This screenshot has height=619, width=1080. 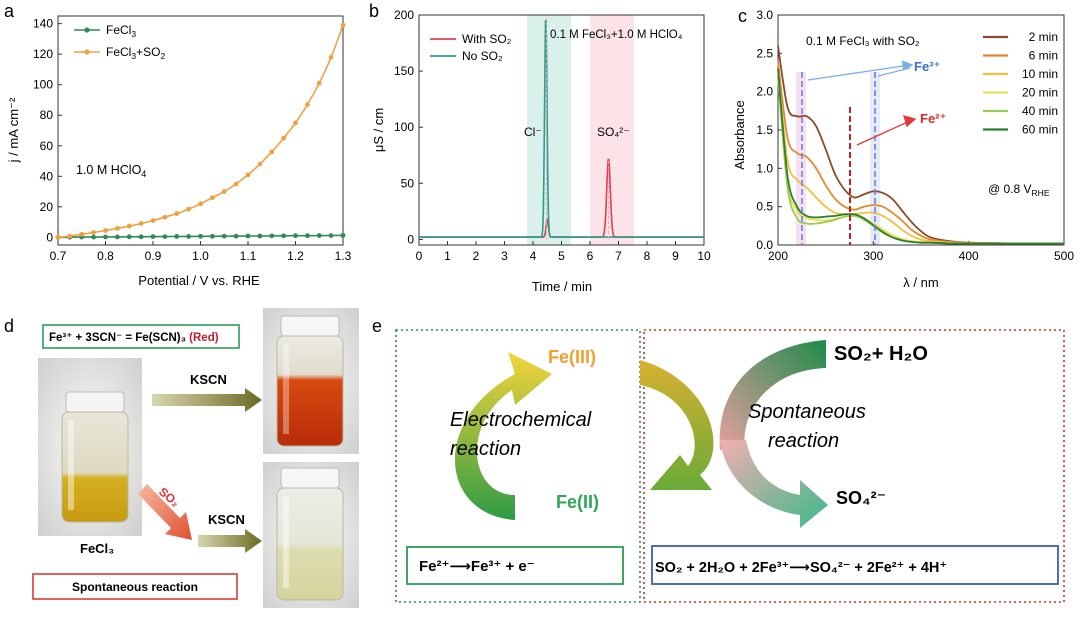 What do you see at coordinates (1020, 83) in the screenshot?
I see `panel-c-legend: 2 min 6 min 10 min 20 min 40 min 60 min` at bounding box center [1020, 83].